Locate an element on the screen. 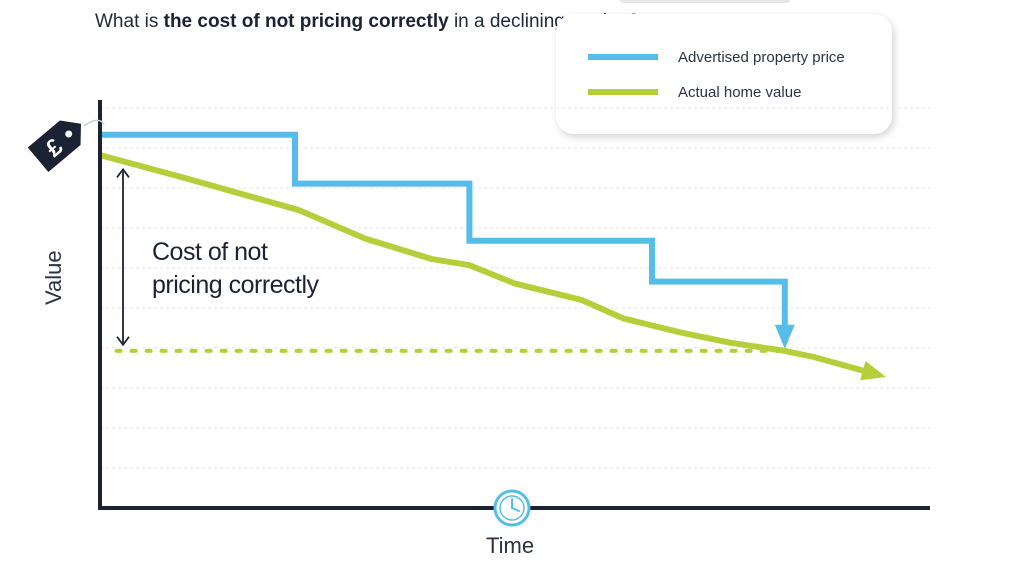  series-actual-arrowhead is located at coordinates (873, 371).